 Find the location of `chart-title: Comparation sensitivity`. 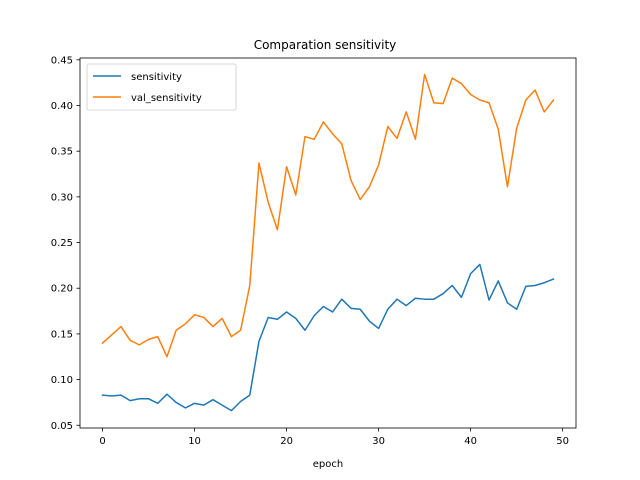

chart-title: Comparation sensitivity is located at coordinates (325, 45).